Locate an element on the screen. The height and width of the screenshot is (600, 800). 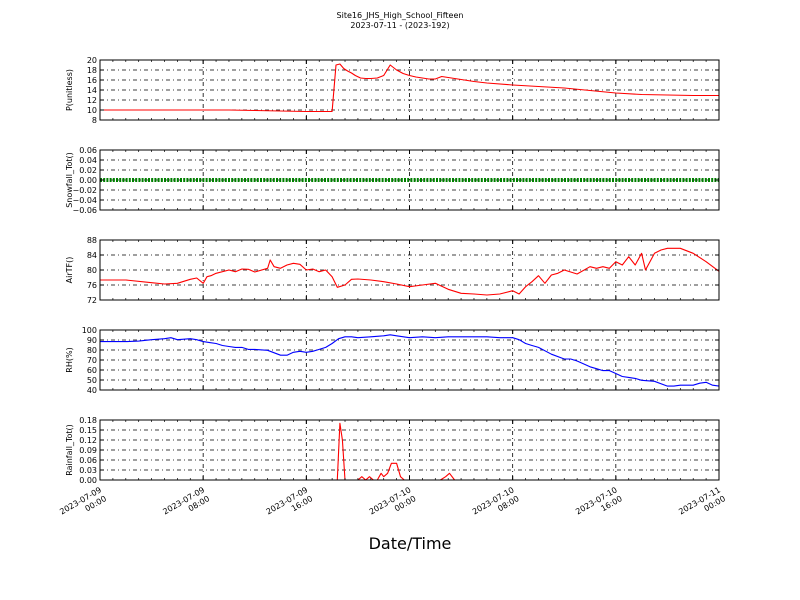
y-tick-label: 0.15 is located at coordinates (88, 430).